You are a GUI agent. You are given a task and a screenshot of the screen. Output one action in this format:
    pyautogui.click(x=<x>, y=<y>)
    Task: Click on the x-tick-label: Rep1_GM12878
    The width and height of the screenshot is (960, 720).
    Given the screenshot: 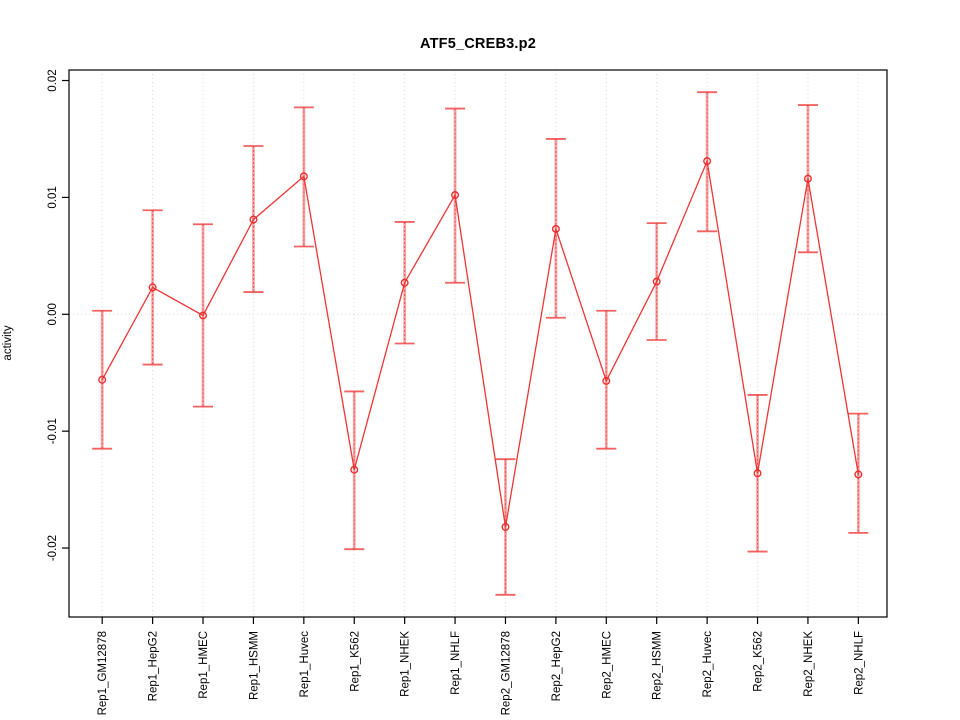 What is the action you would take?
    pyautogui.click(x=103, y=673)
    